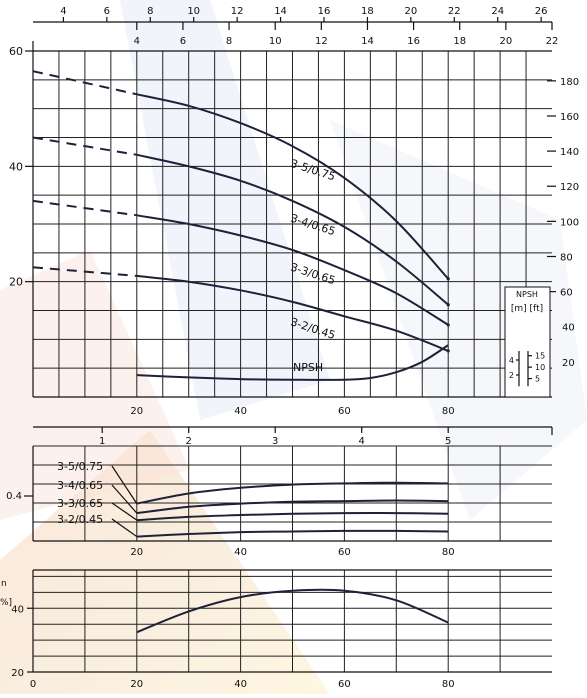 The width and height of the screenshot is (587, 698). What do you see at coordinates (16, 166) in the screenshot?
I see `head-left-tick-label: 40` at bounding box center [16, 166].